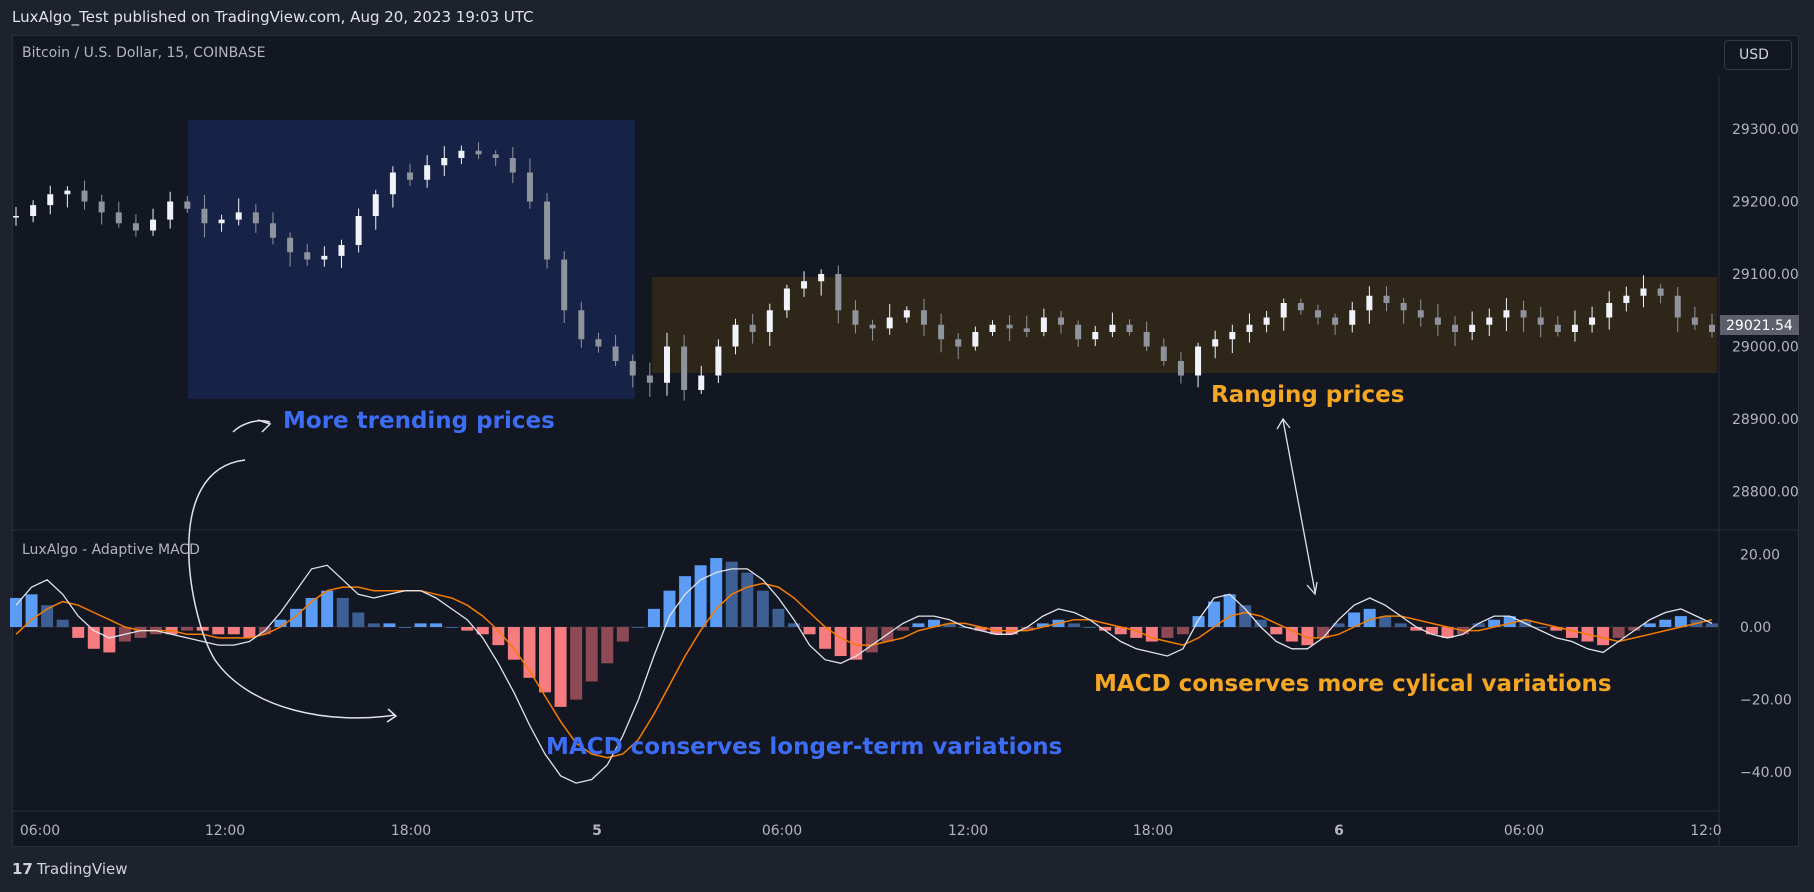  What do you see at coordinates (144, 53) in the screenshot?
I see `symbol-title: Bitcoin / U.S. Dollar, 15, COINBASE` at bounding box center [144, 53].